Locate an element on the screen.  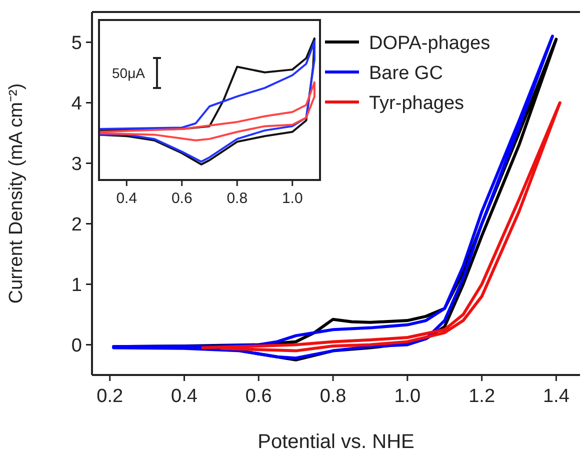
x-axis-title: Potential vs. NHE is located at coordinates (336, 442).